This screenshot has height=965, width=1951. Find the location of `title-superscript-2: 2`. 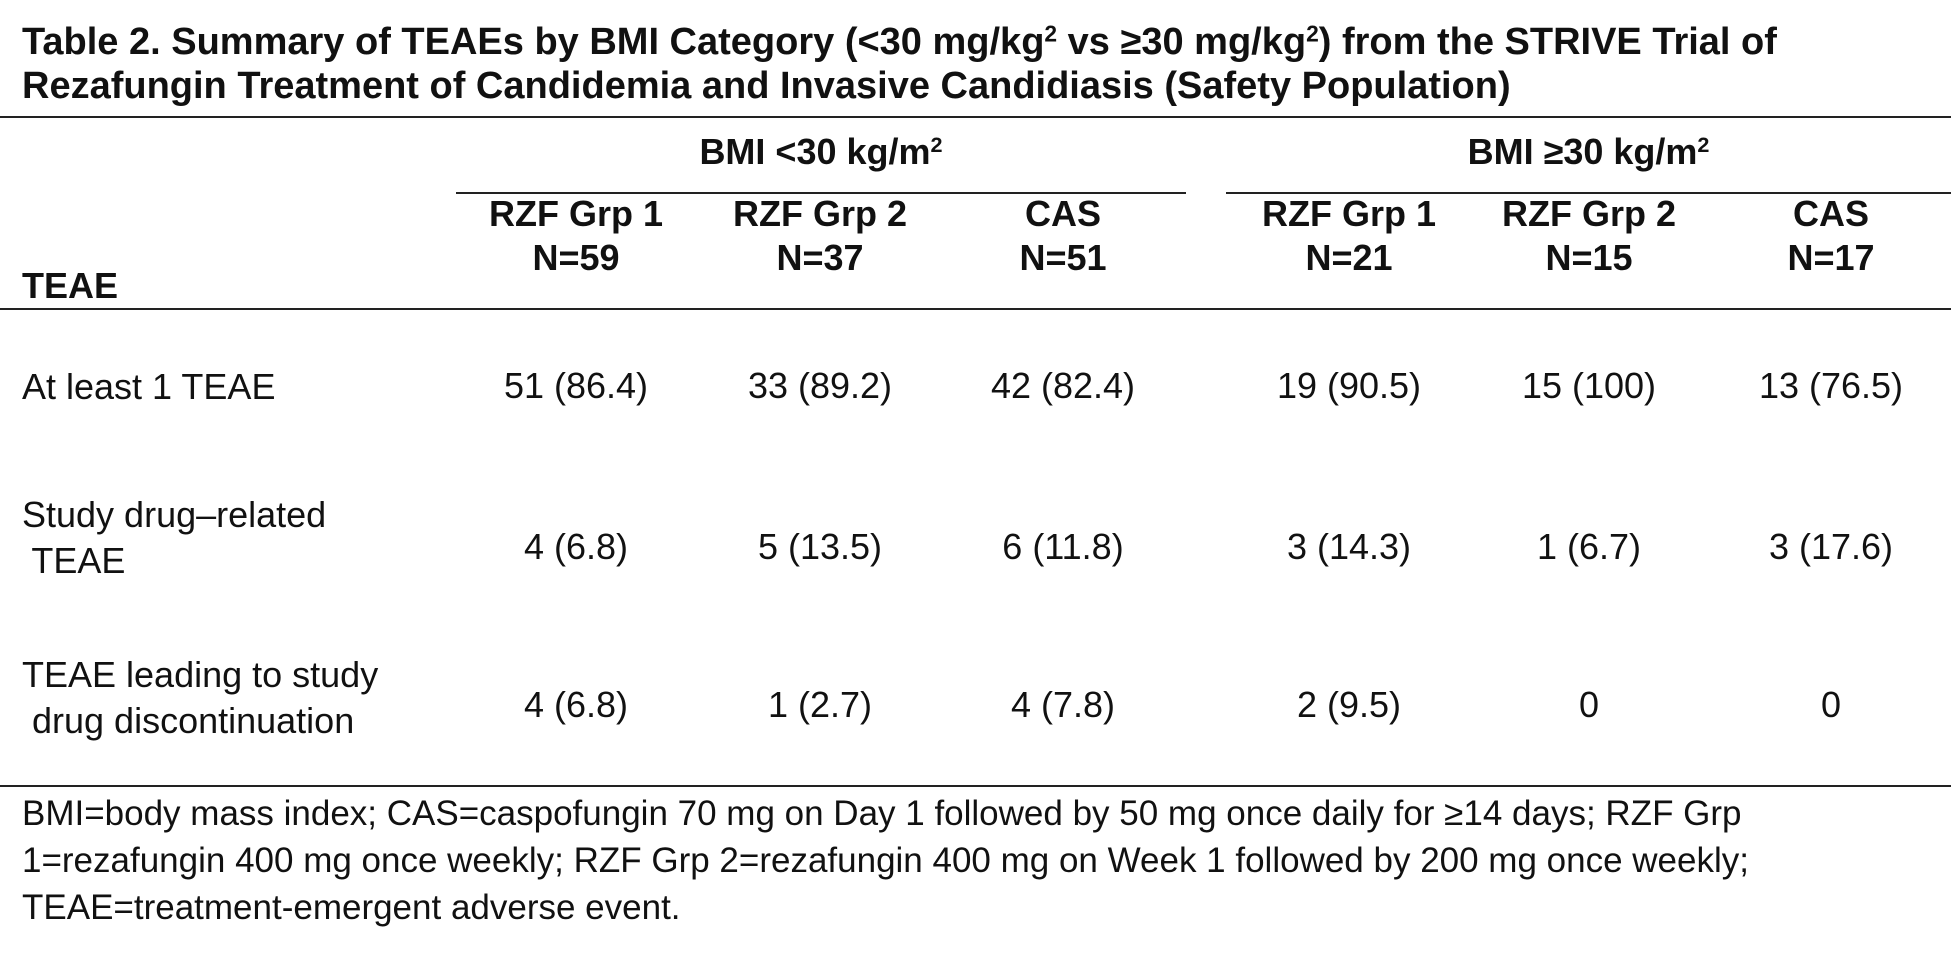

title-superscript-2: 2 is located at coordinates (1312, 33).